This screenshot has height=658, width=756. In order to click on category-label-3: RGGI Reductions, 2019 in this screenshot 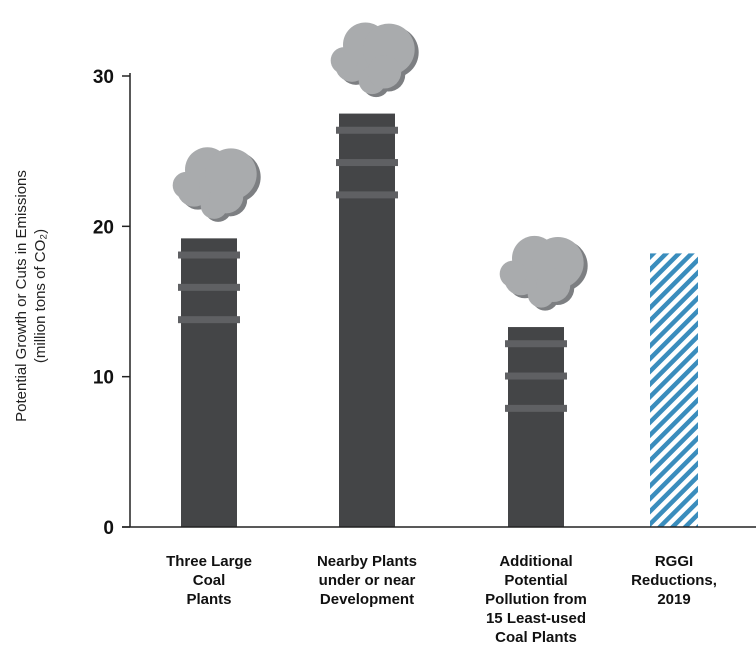, I will do `click(674, 580)`.